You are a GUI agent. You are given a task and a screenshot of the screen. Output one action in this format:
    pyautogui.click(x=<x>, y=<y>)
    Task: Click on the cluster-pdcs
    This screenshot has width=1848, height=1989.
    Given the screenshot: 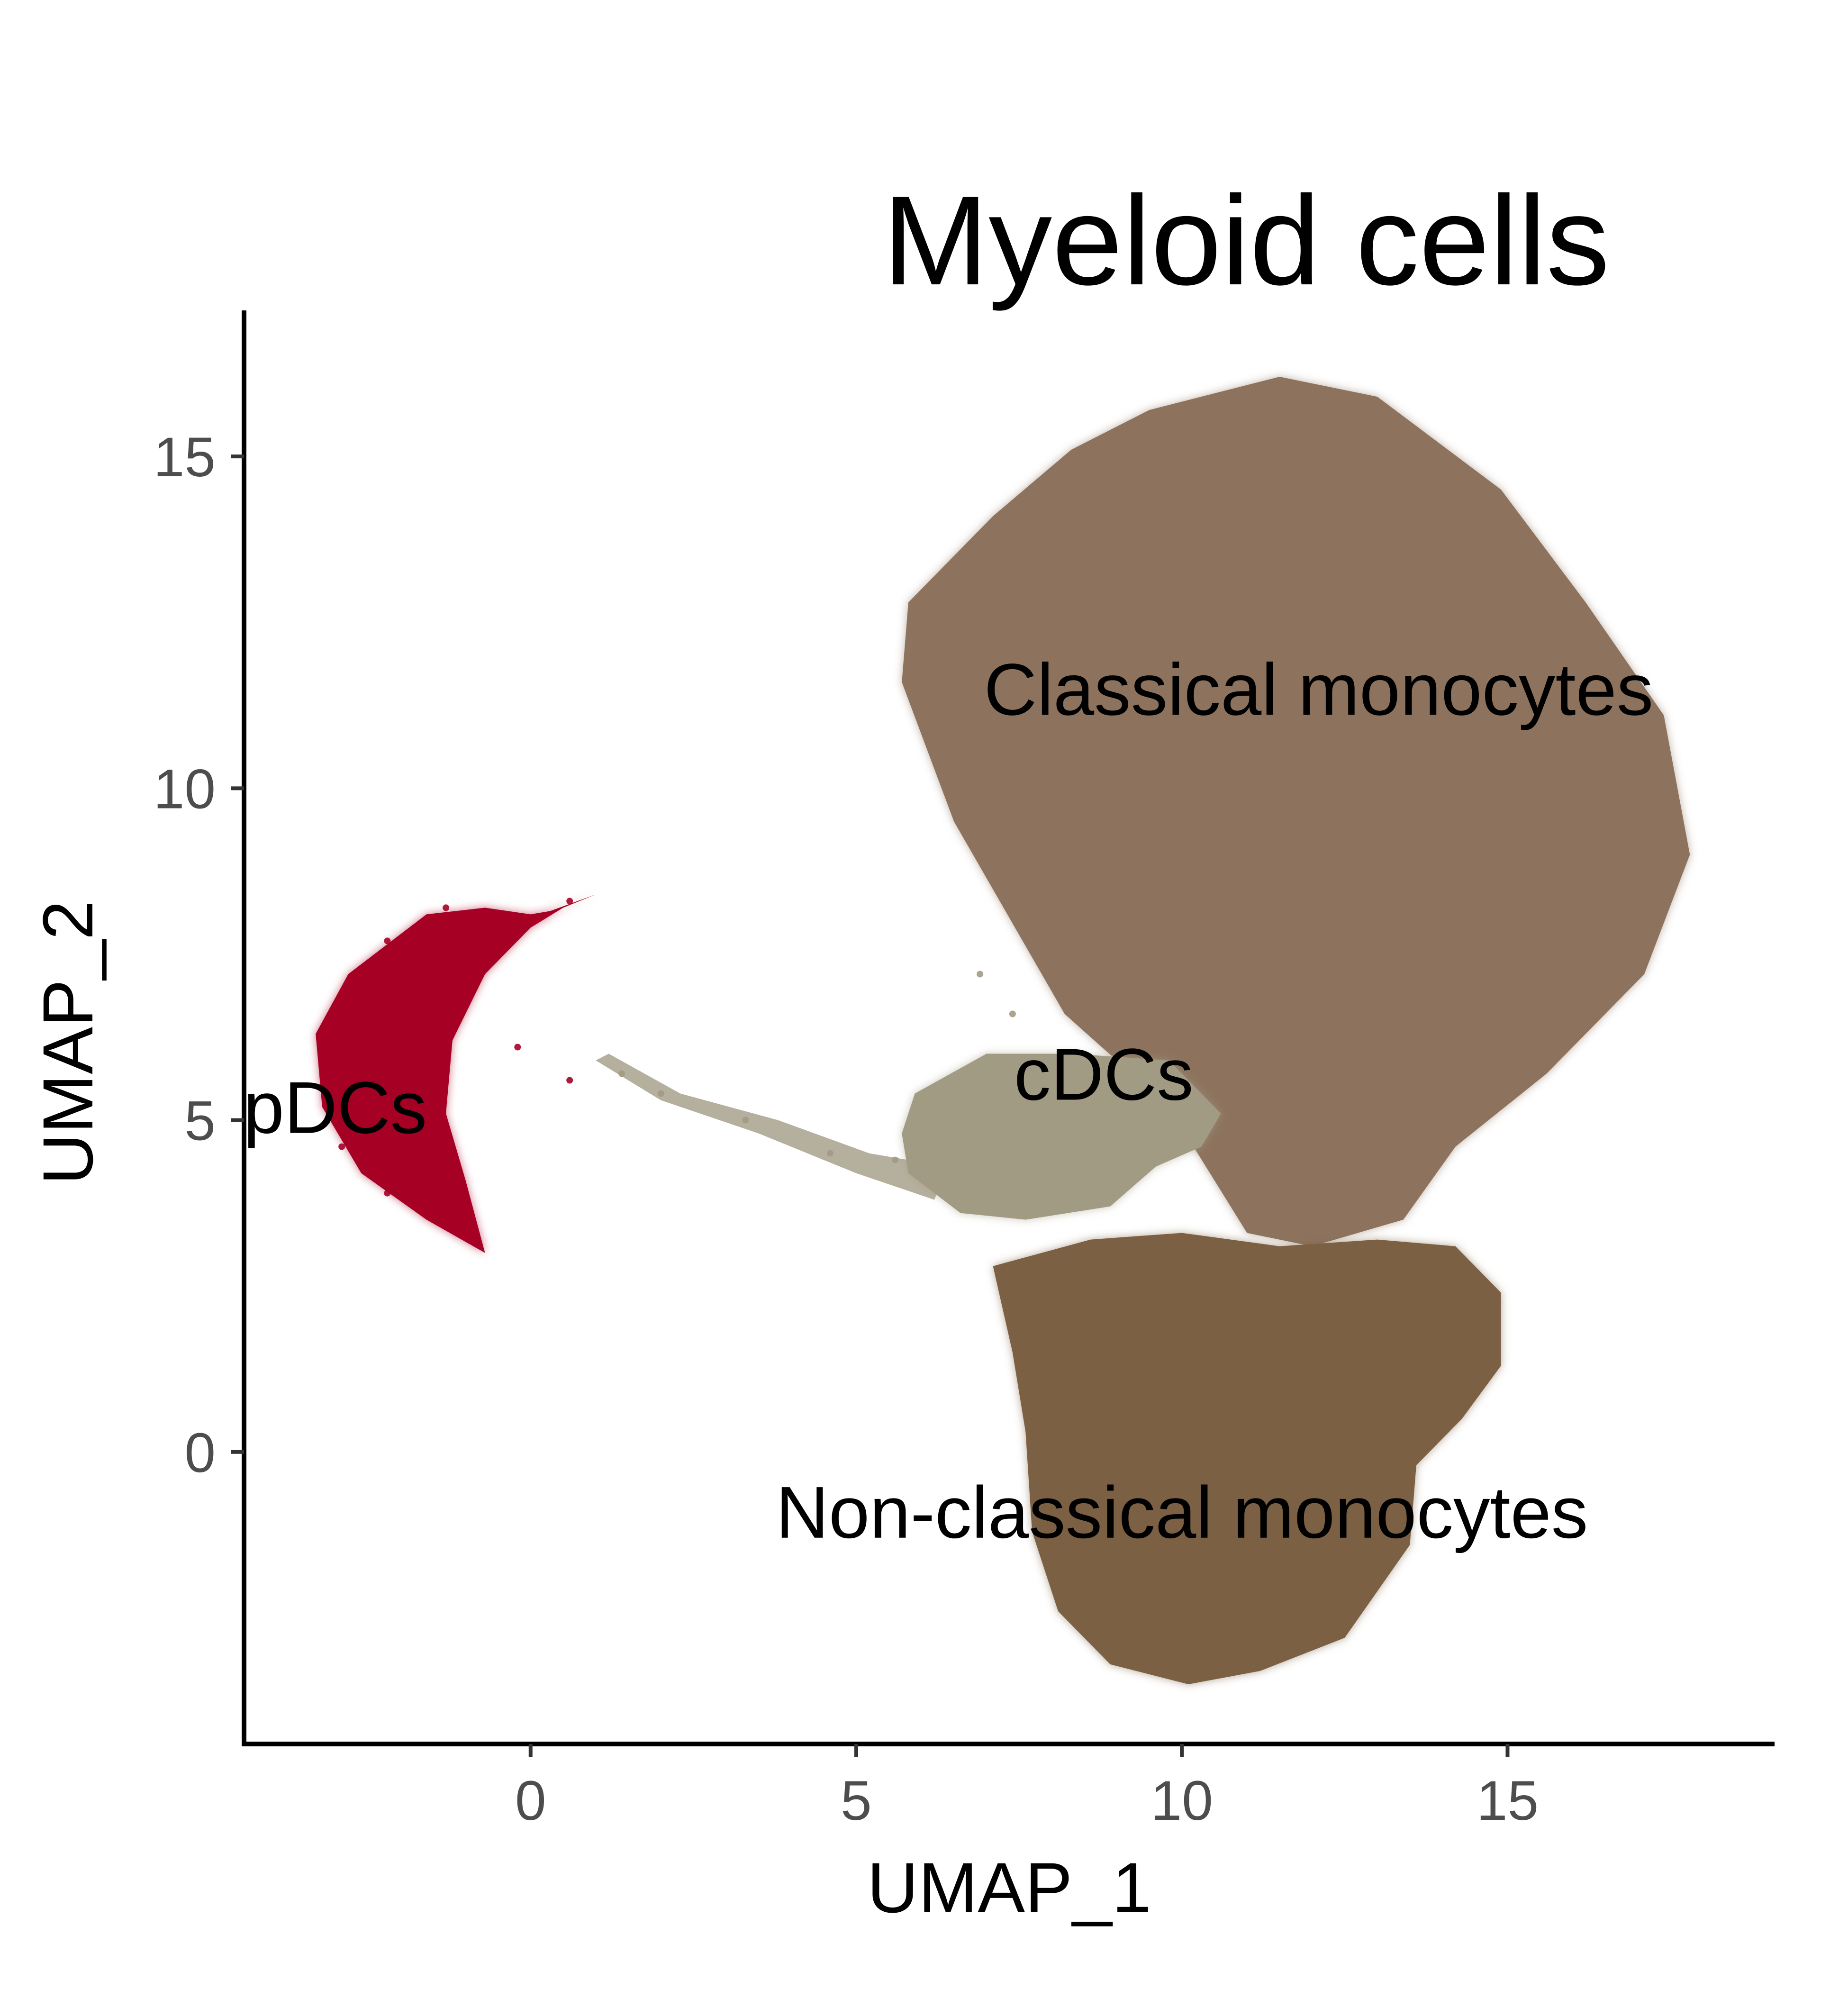 What is the action you would take?
    pyautogui.click(x=456, y=1073)
    